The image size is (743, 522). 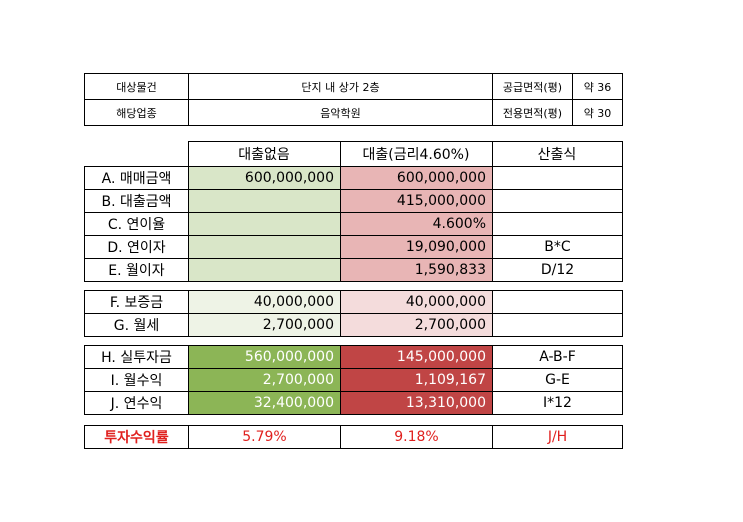 I want to click on formula-value: I*12, so click(x=557, y=403).